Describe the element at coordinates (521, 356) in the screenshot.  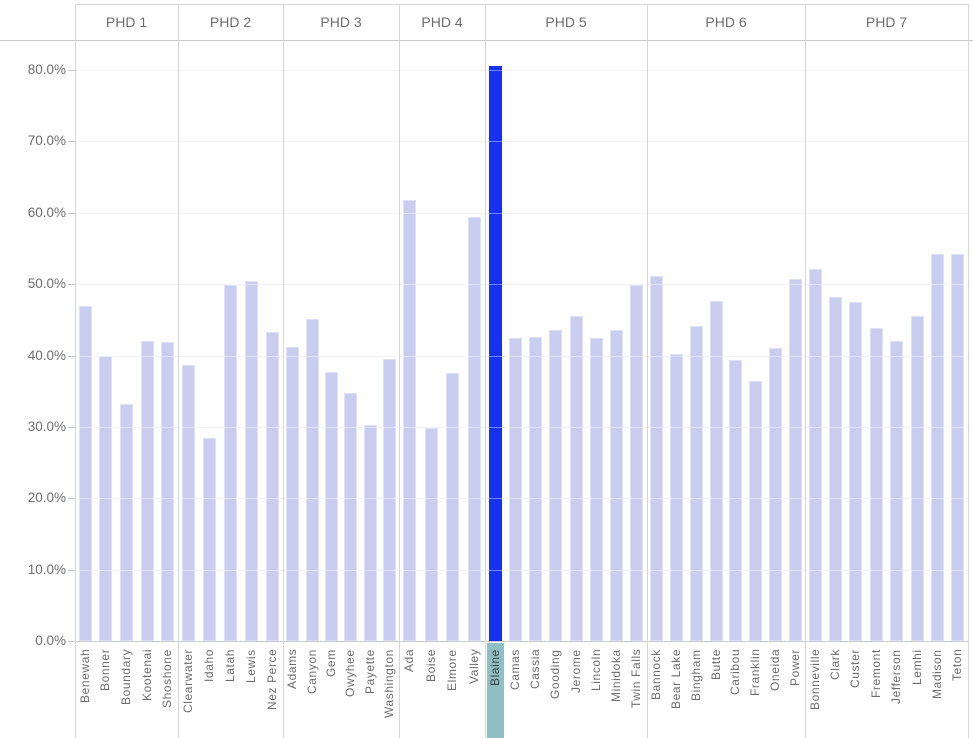
I see `gridline-overlay-40pct` at that location.